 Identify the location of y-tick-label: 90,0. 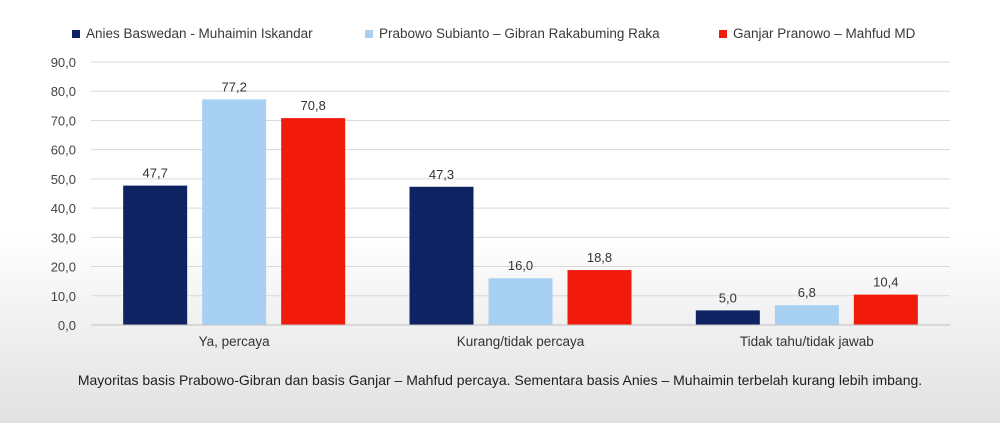
(63, 62).